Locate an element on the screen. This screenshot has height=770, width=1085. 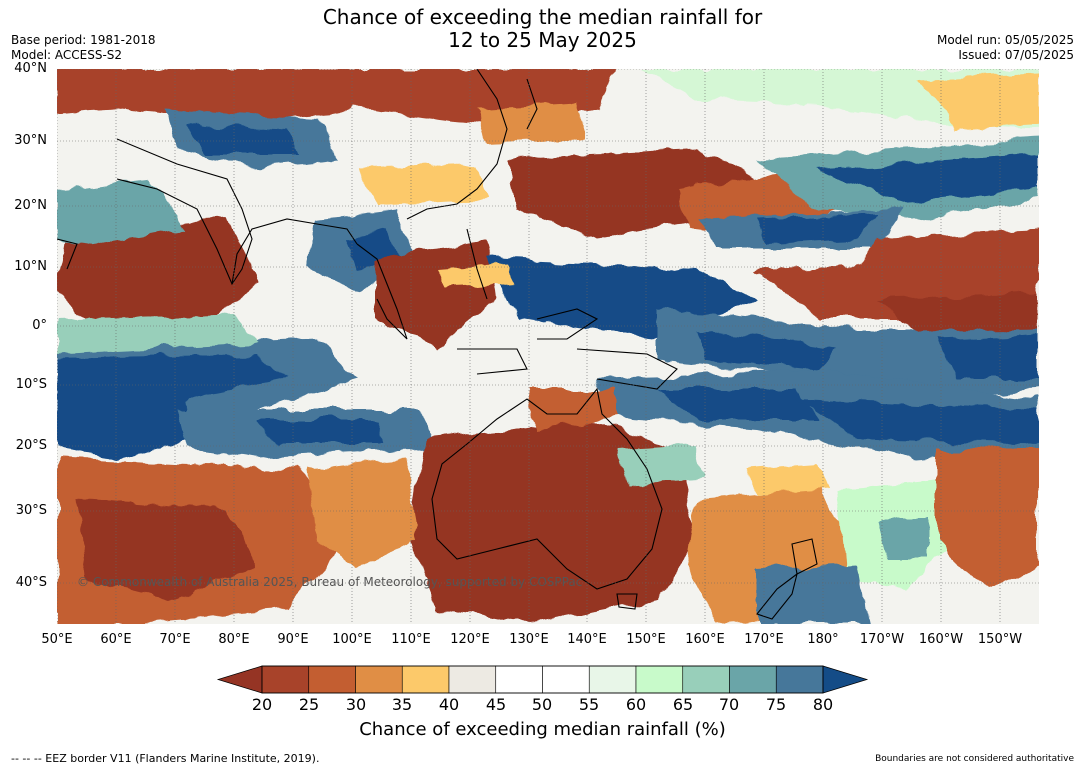
lon-label-150w: 150°W is located at coordinates (1000, 639).